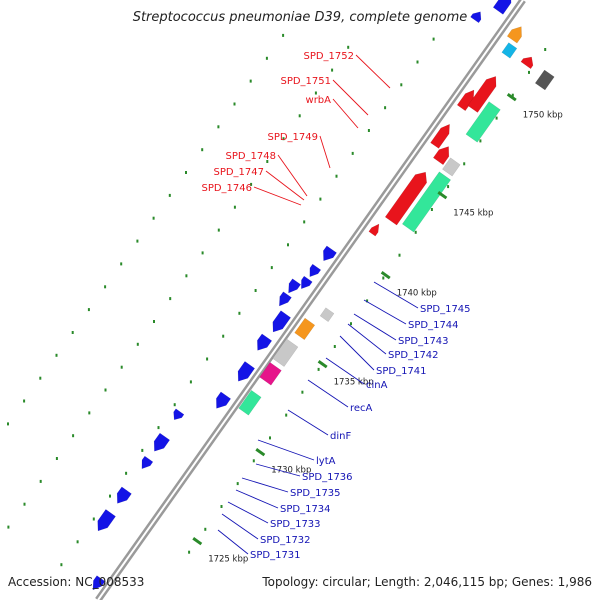 This screenshot has width=600, height=600. I want to click on gene-red-small, so click(527, 63).